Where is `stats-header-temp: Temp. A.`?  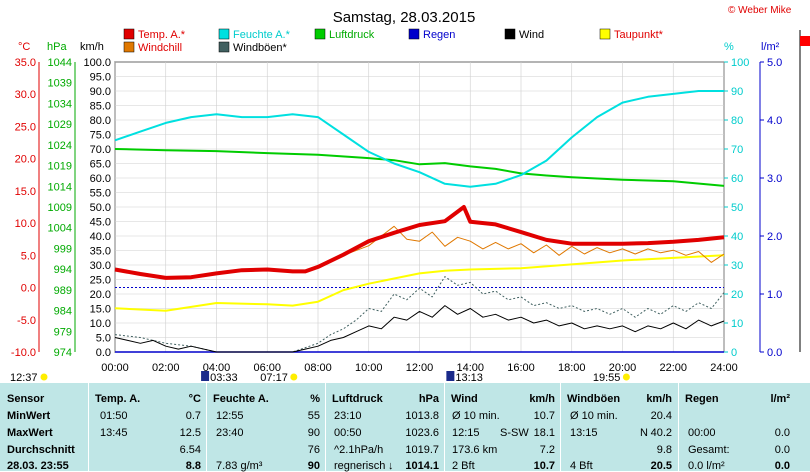 stats-header-temp: Temp. A. is located at coordinates (118, 399).